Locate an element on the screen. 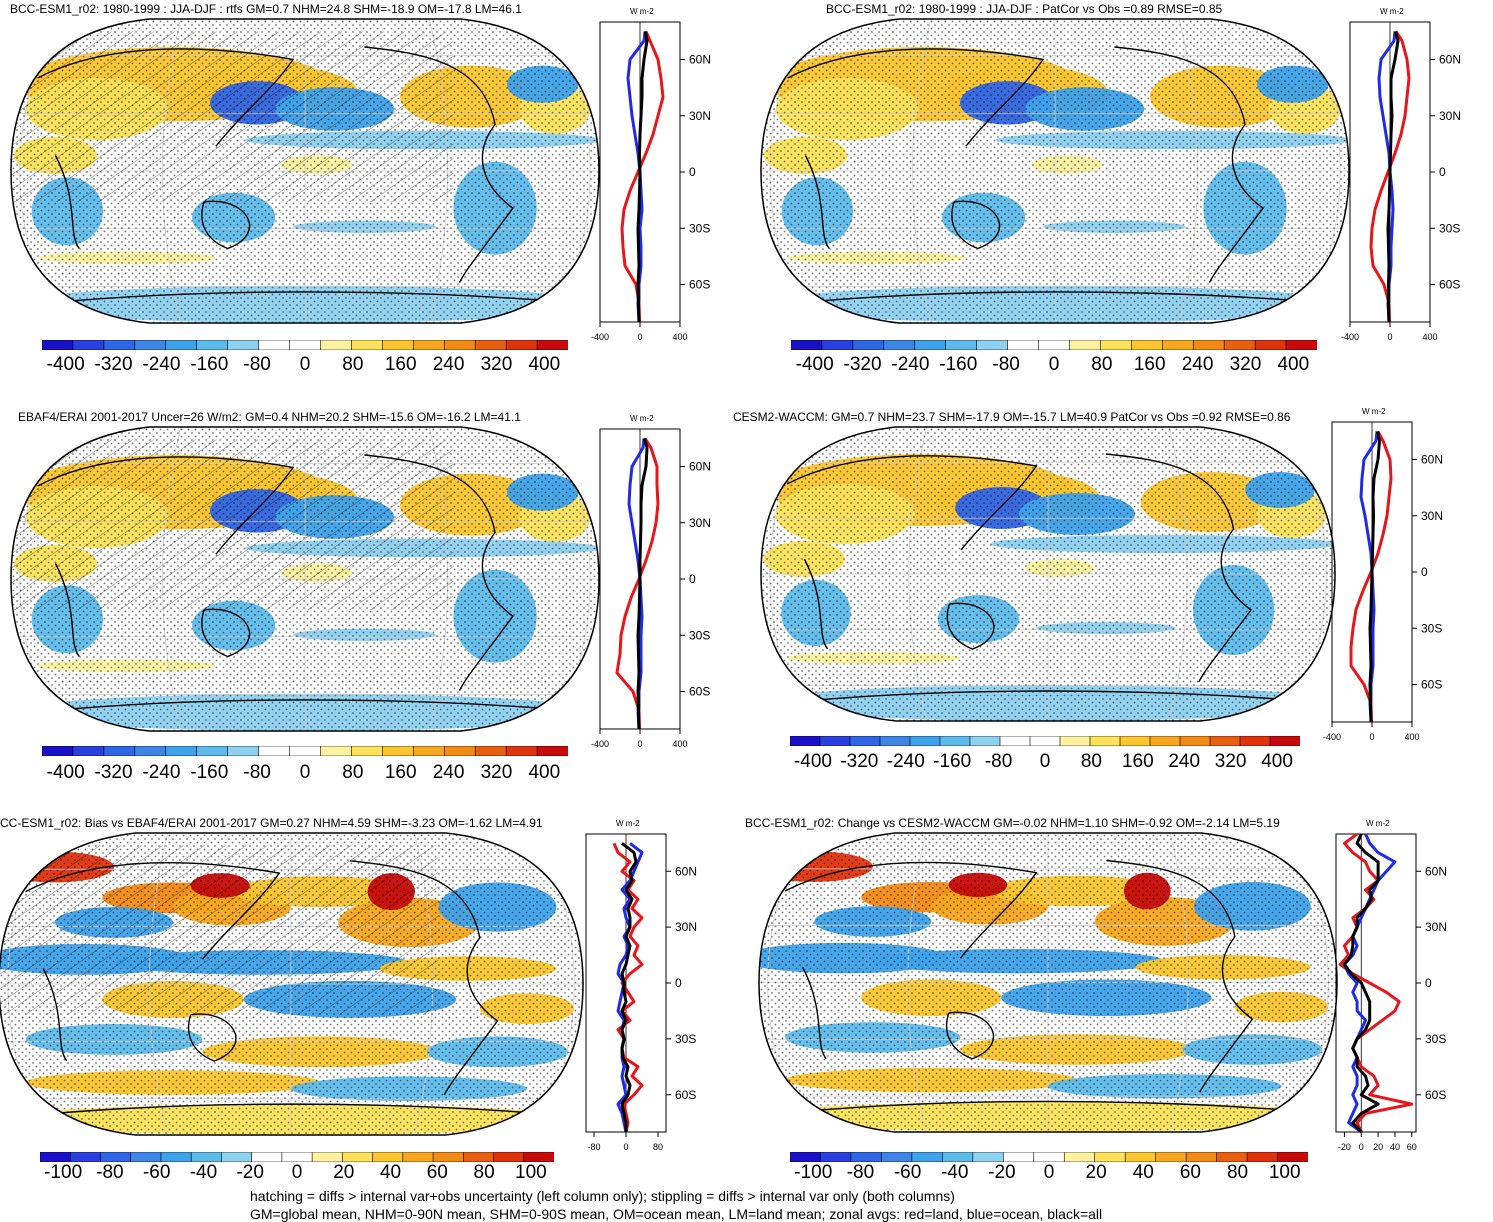 This screenshot has height=1222, width=1493. colorbar-label: -60 is located at coordinates (907, 1172).